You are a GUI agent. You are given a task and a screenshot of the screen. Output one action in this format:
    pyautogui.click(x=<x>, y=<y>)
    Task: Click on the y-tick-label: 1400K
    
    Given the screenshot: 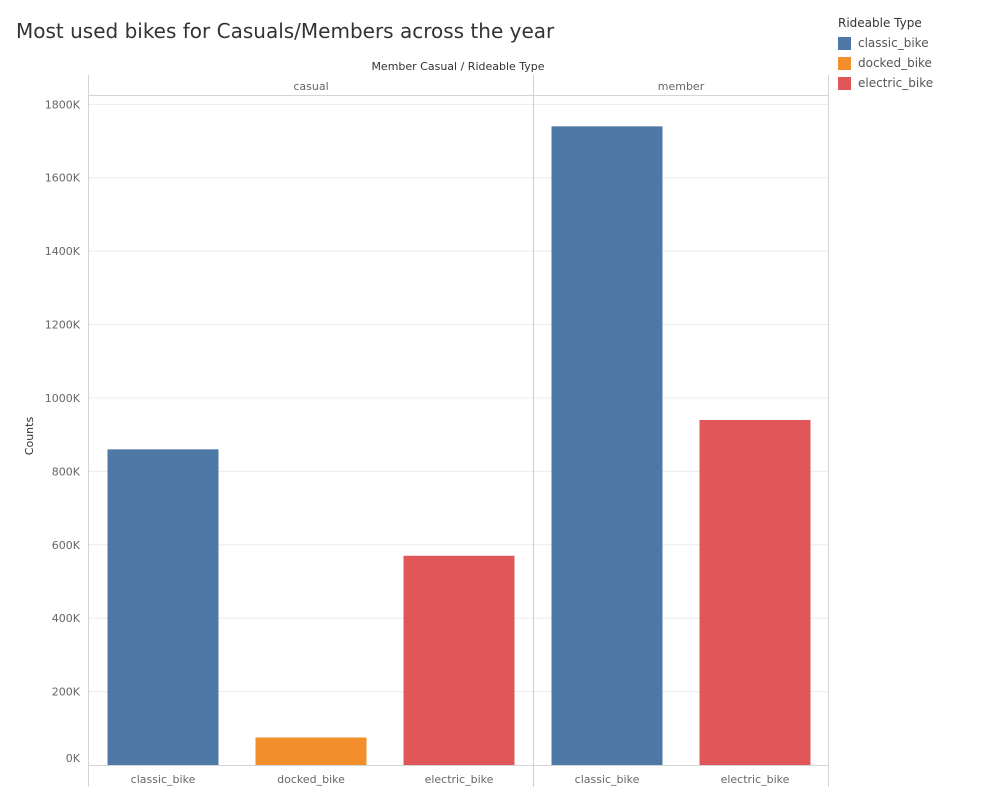 What is the action you would take?
    pyautogui.click(x=63, y=251)
    